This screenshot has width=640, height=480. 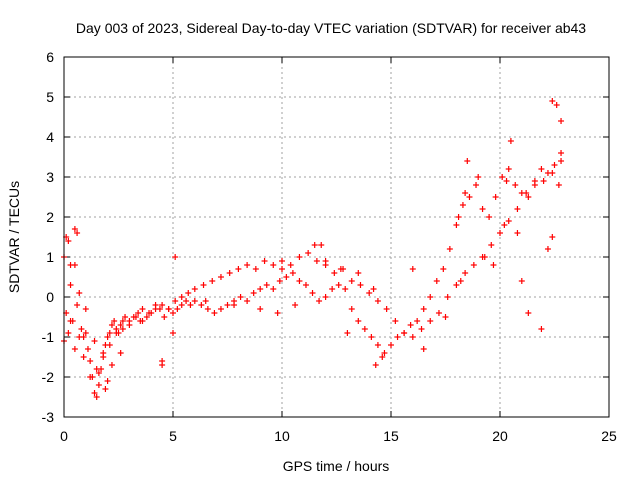 I want to click on y-tick-label: 0, so click(x=50, y=297).